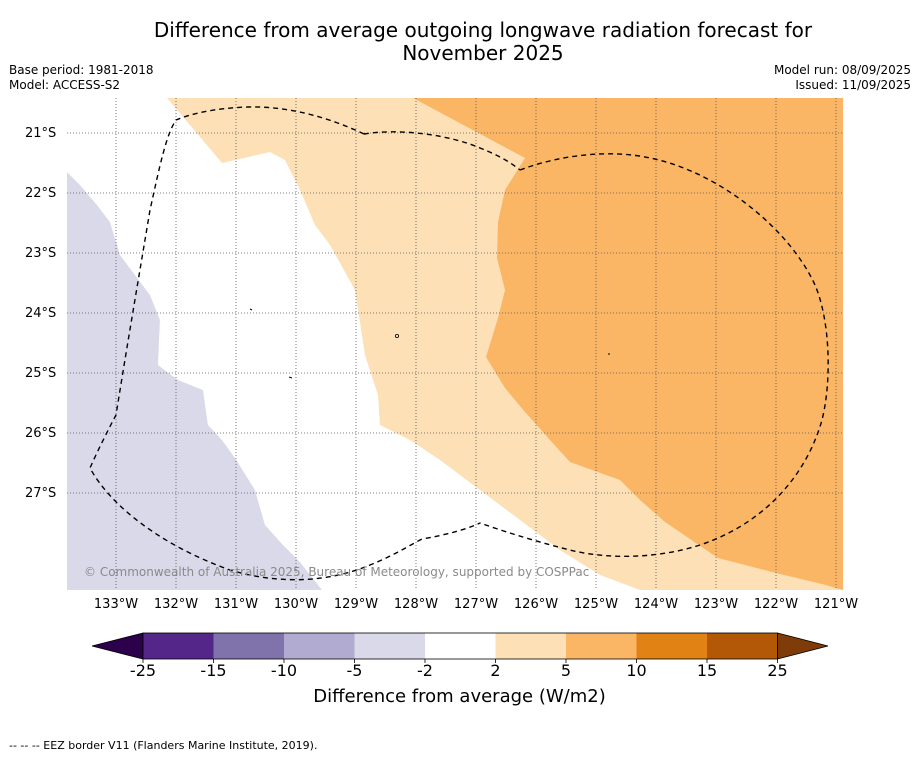  I want to click on longitude-label-129w: 129°W, so click(356, 604).